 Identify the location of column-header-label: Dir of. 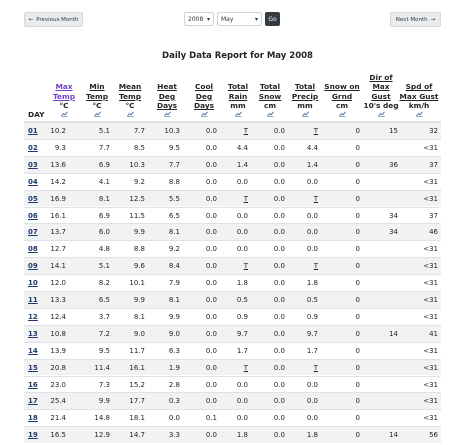
(381, 77).